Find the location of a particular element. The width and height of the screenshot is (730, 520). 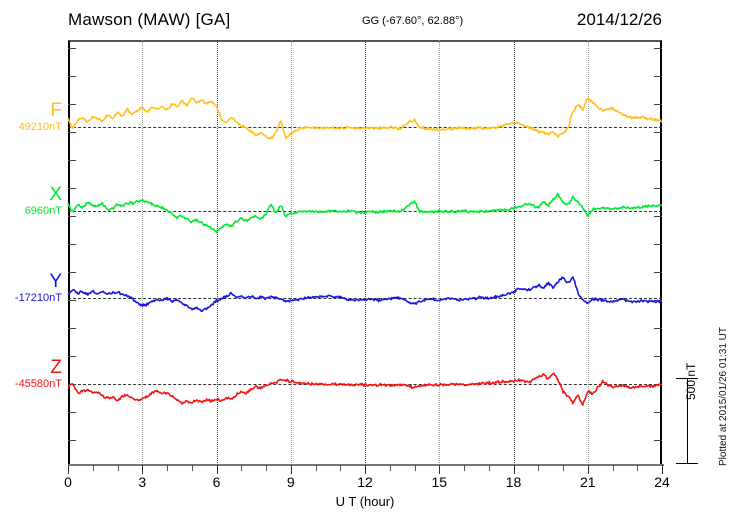

x-tick-label-21: 21 is located at coordinates (587, 482).